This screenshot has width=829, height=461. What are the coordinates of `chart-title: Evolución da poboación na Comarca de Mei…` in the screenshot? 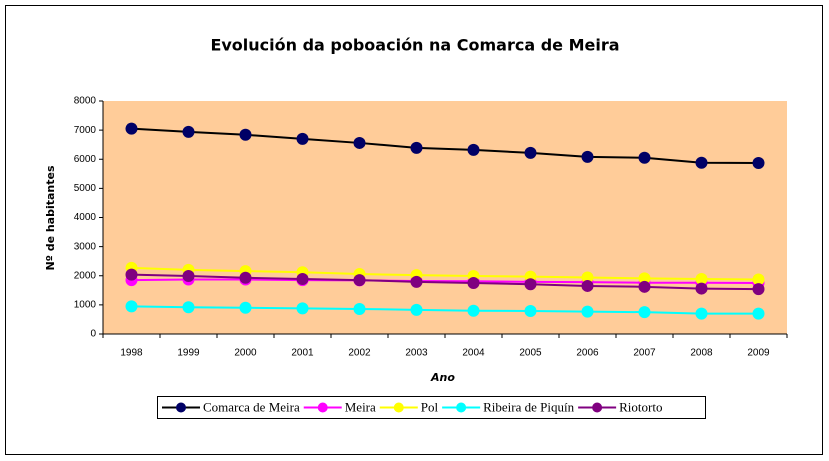 It's located at (414, 45).